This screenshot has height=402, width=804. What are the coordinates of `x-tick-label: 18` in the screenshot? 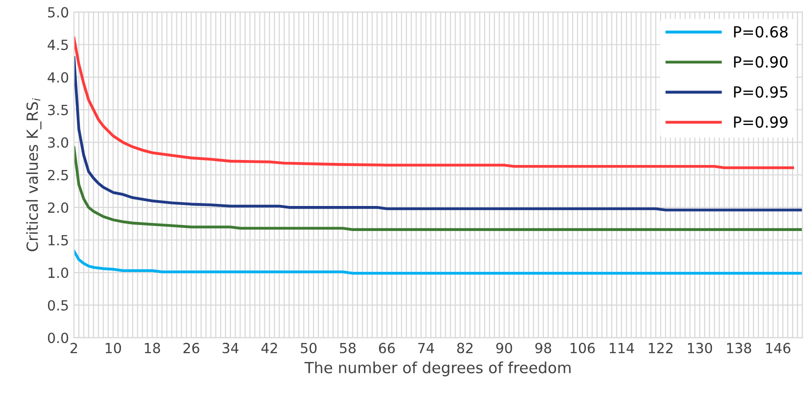 It's located at (152, 348).